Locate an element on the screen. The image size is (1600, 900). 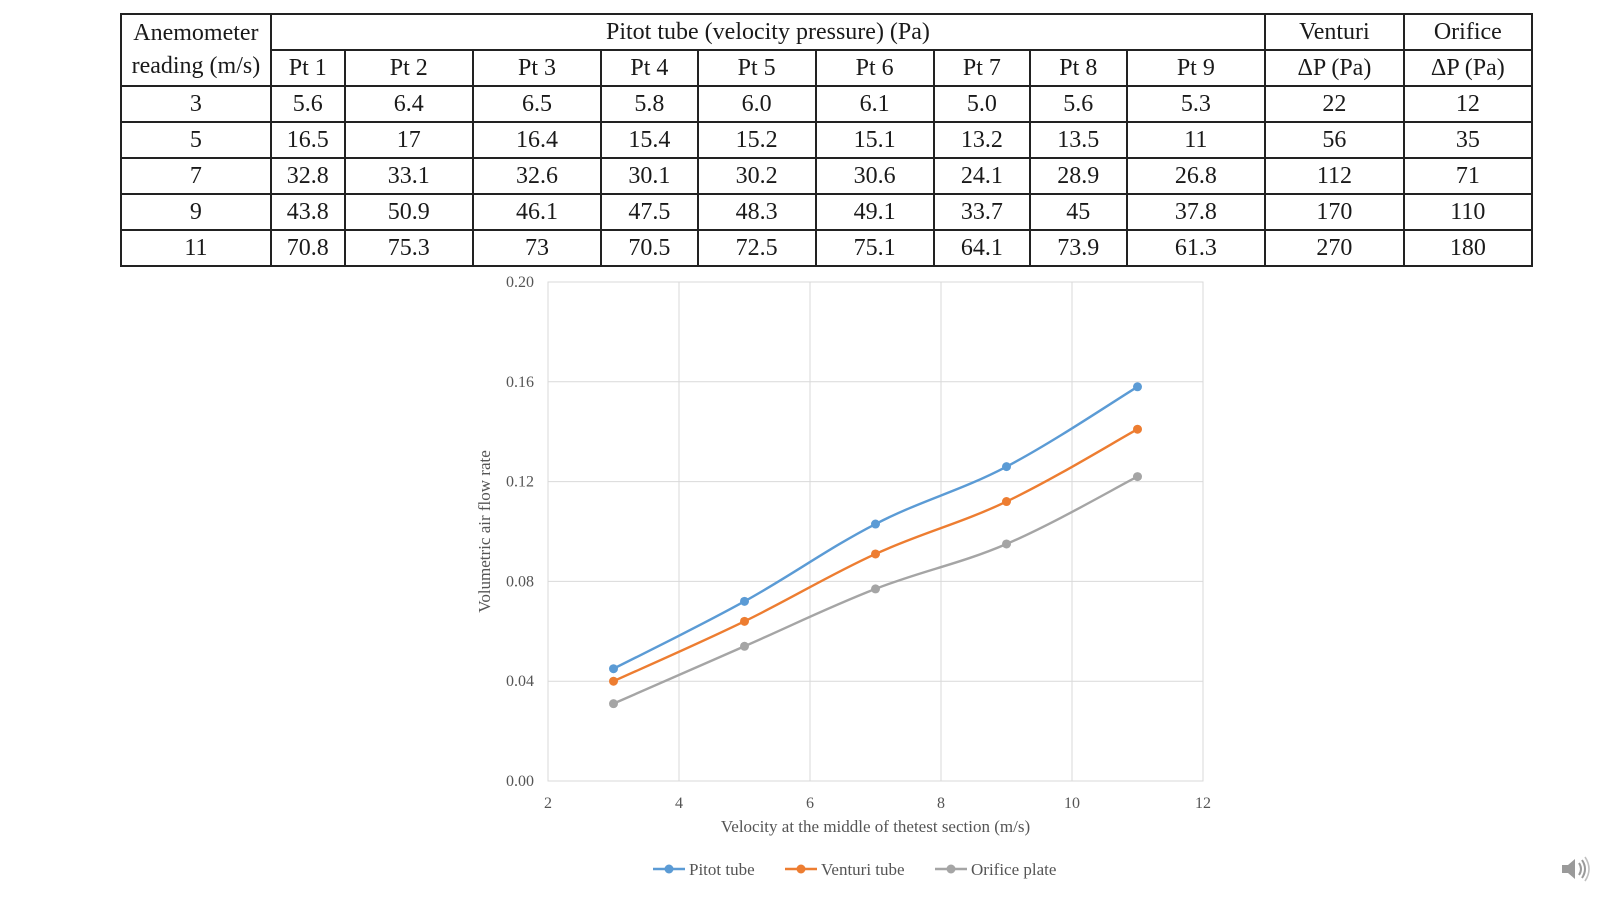
y-axis-label: Volumetric air flow rate is located at coordinates (484, 531).